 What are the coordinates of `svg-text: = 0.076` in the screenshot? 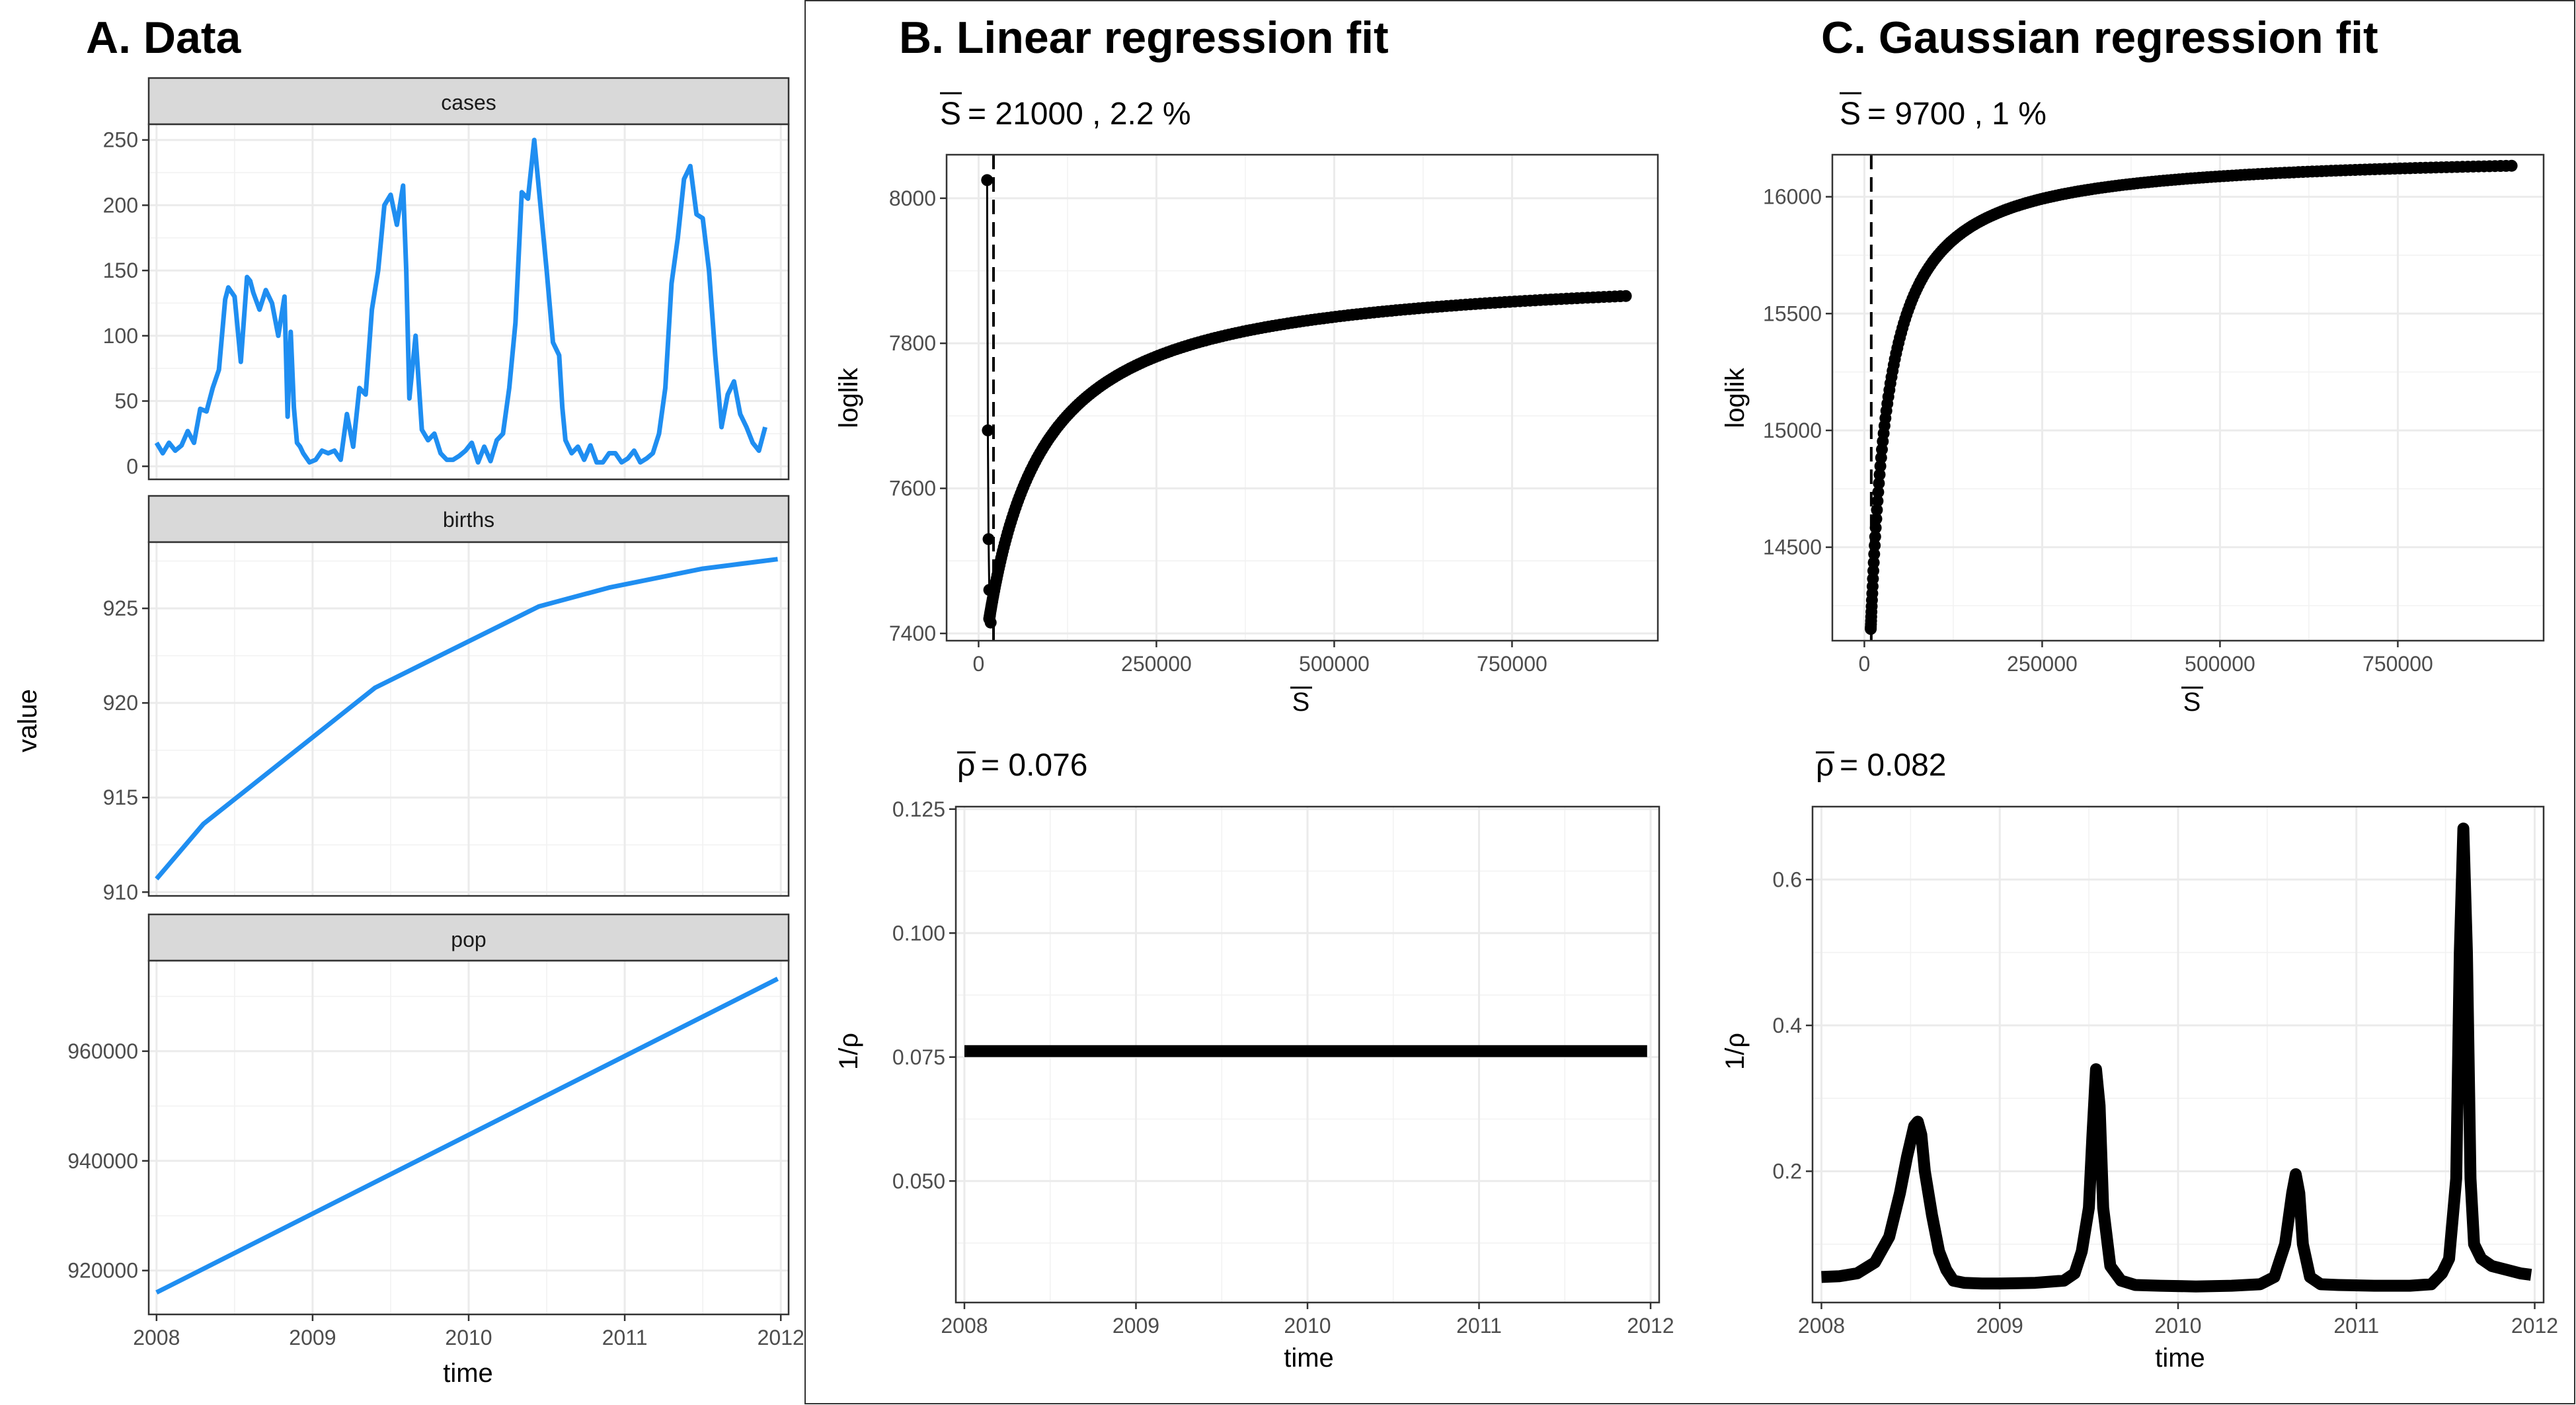 It's located at (1034, 765).